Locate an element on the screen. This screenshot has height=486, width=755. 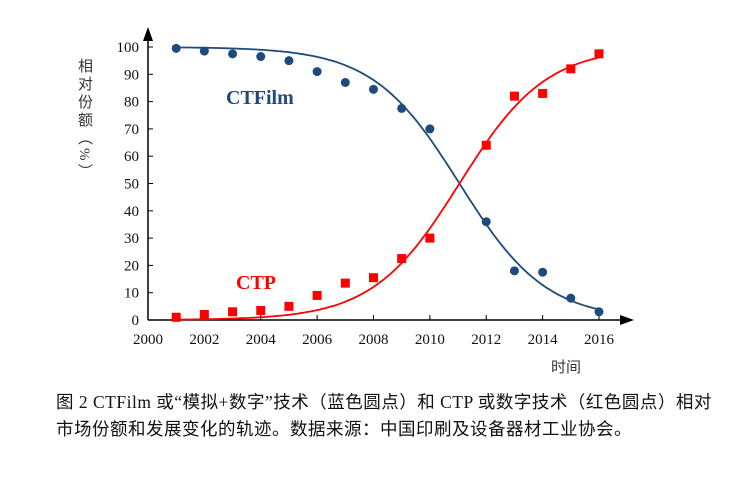
y-axis-label: 相对份额（%） is located at coordinates (84, 120).